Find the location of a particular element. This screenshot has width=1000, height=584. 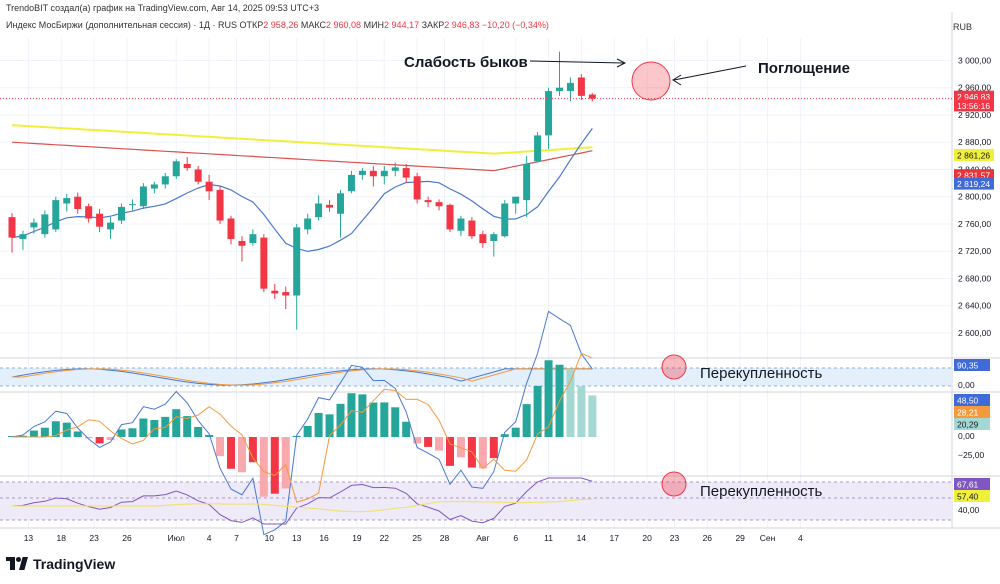

price-tick-label: 2 680,00 is located at coordinates (974, 278).